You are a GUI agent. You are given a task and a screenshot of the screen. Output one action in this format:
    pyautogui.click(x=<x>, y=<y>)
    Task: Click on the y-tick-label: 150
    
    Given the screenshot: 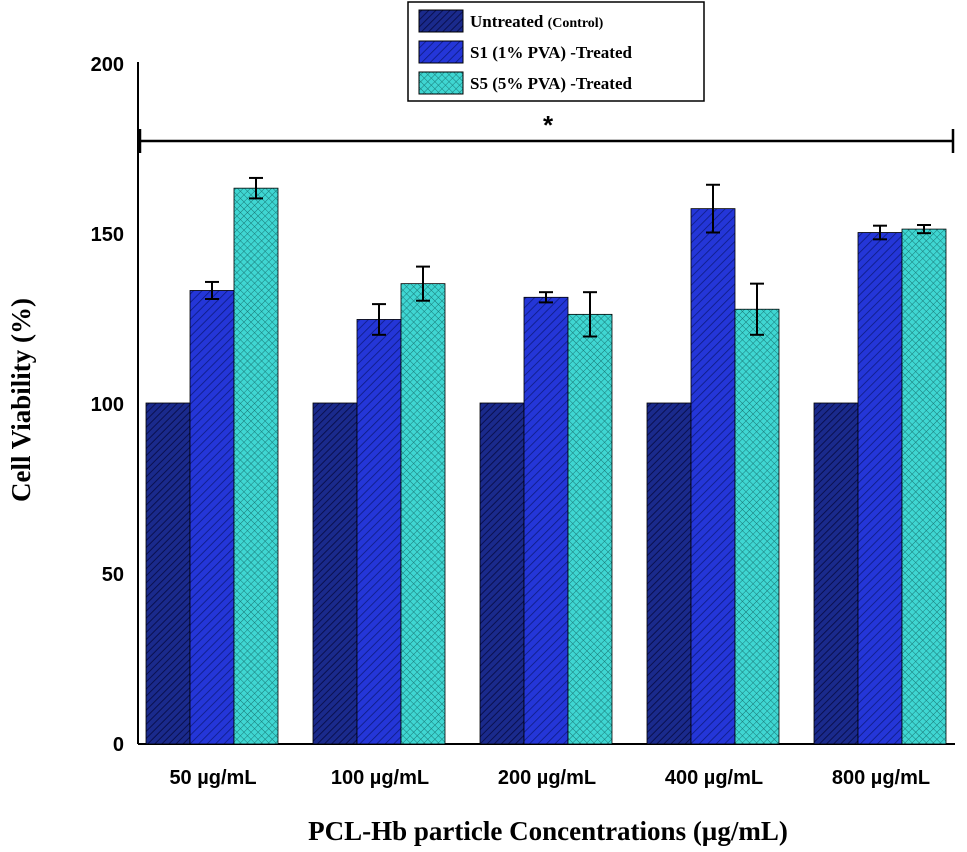 What is the action you would take?
    pyautogui.click(x=107, y=235)
    